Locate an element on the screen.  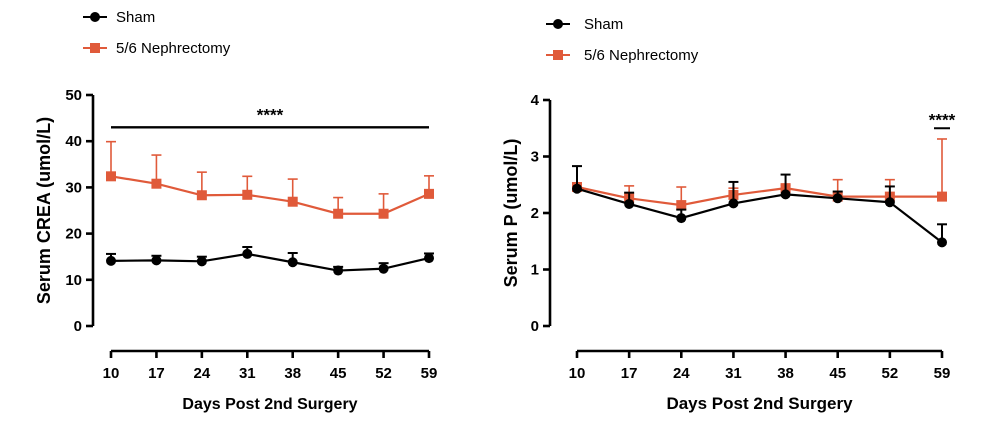
y-tick-label: 40 is located at coordinates (73, 141).